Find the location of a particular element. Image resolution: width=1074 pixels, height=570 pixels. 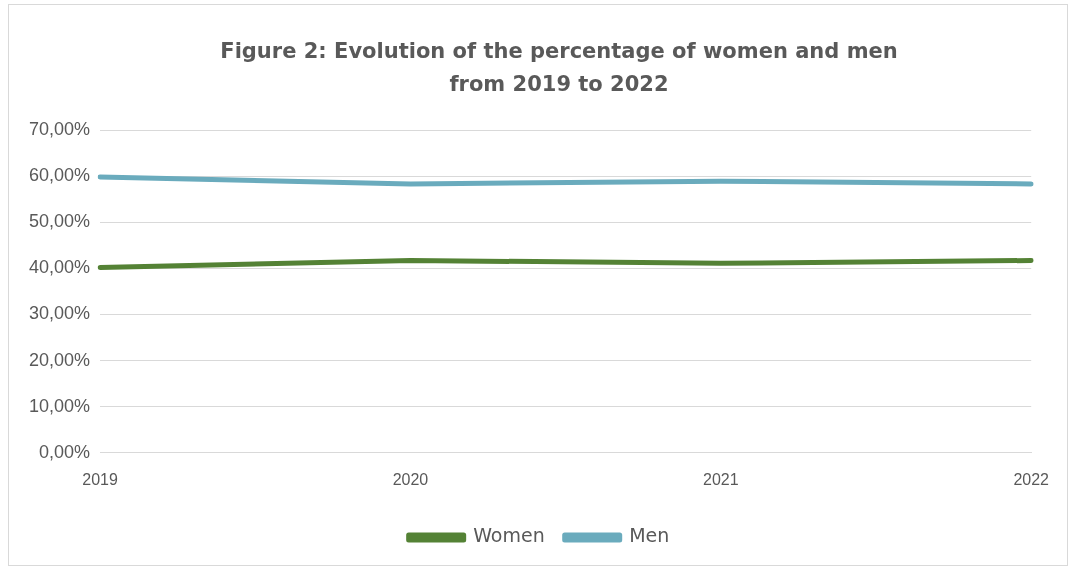

x-tick-label: 2020 is located at coordinates (410, 479).